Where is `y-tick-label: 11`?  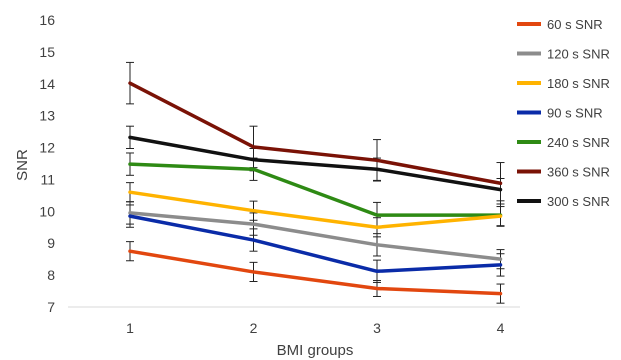
y-tick-label: 11 is located at coordinates (47, 179).